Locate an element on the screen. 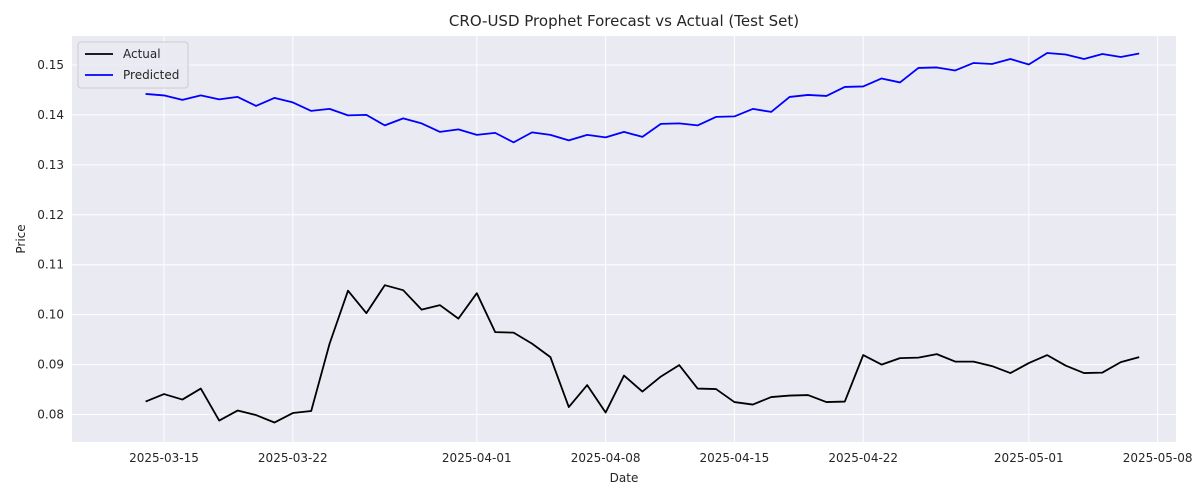  y-axis-label: Price is located at coordinates (21, 238).